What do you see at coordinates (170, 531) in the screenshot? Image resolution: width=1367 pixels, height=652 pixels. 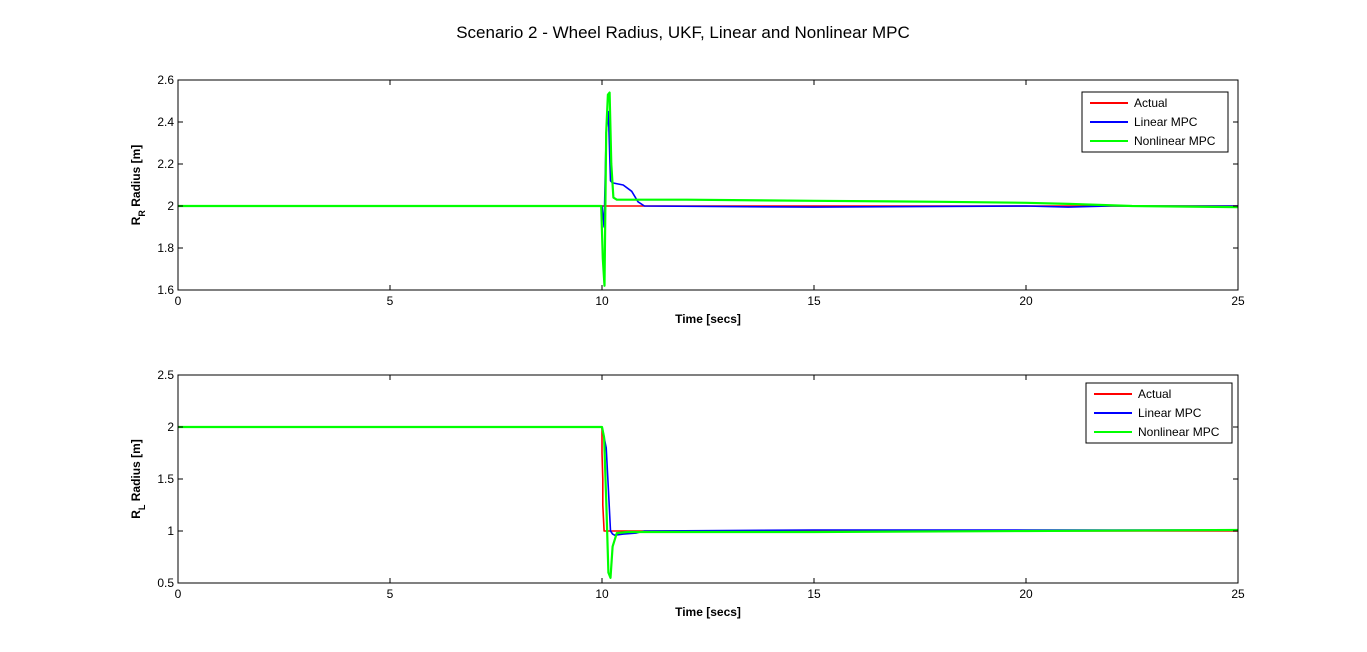 I see `y-tick-label: 1` at bounding box center [170, 531].